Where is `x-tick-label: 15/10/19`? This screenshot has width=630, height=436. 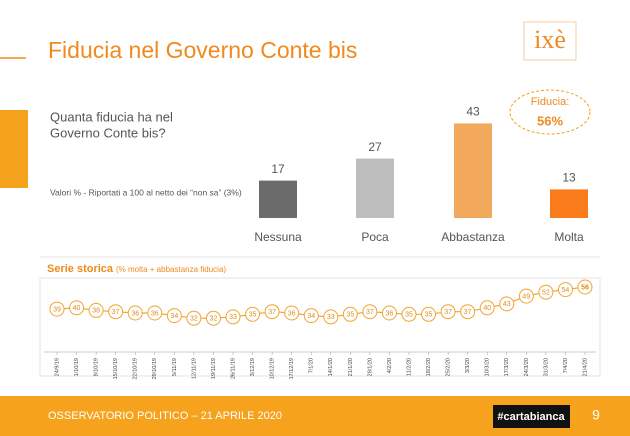
x-tick-label: 15/10/19 is located at coordinates (116, 368).